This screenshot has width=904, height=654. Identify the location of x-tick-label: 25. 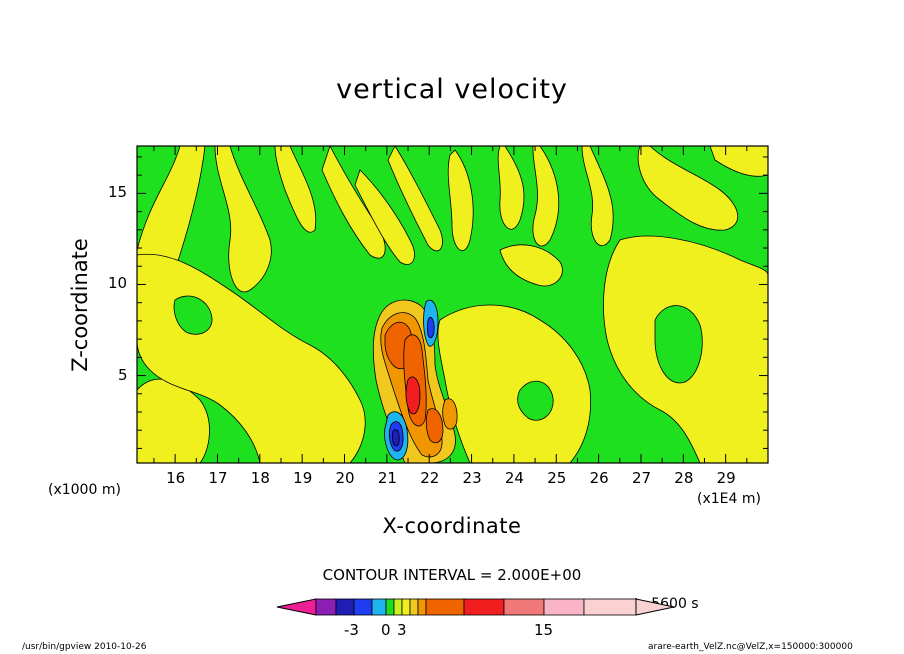
(557, 478).